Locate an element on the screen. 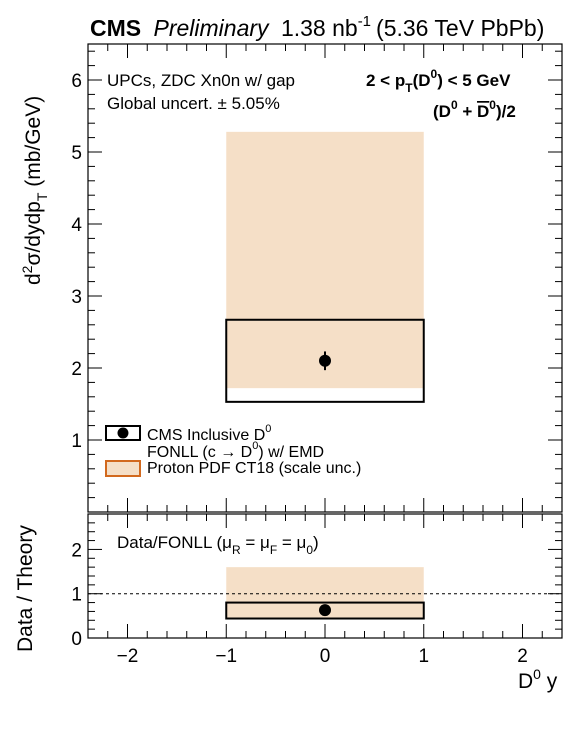 The height and width of the screenshot is (731, 580). ratio-fonll-box is located at coordinates (325, 610).